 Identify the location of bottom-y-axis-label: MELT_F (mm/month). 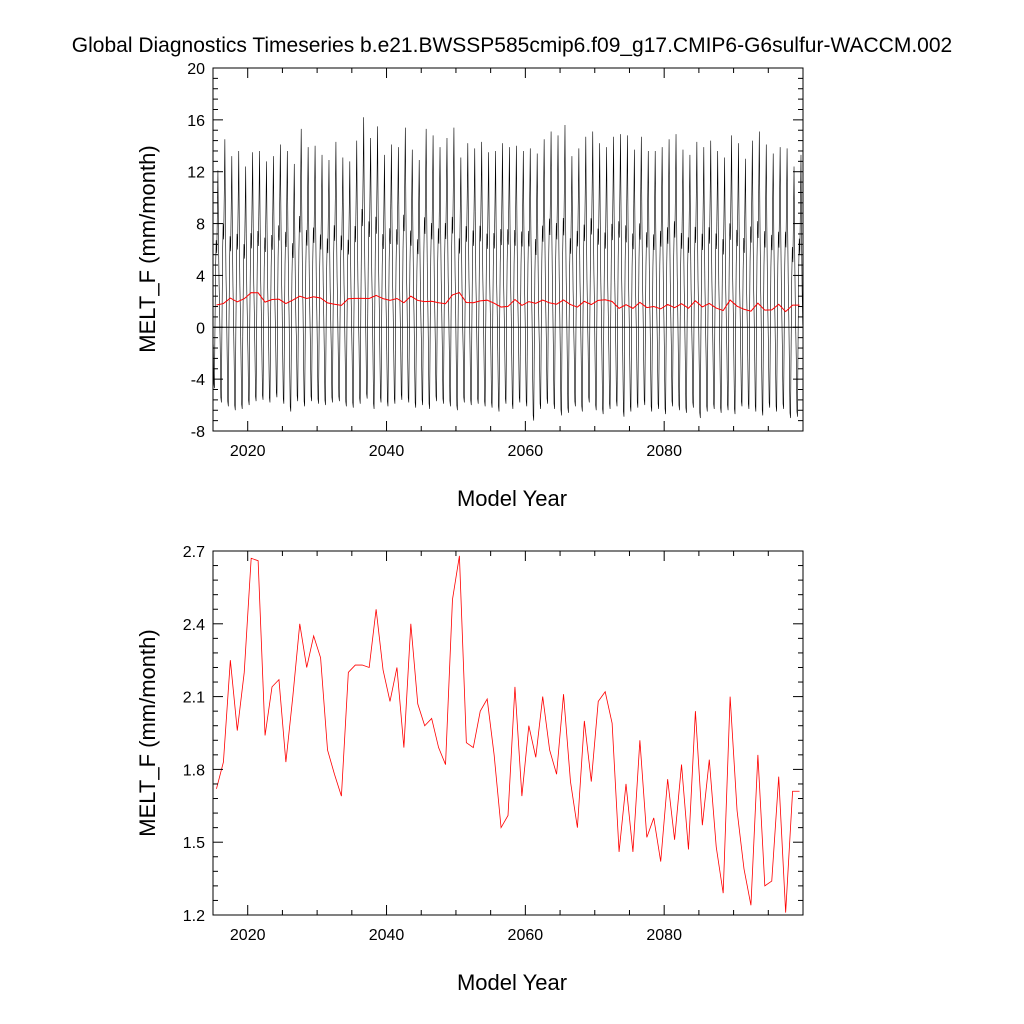
(147, 732).